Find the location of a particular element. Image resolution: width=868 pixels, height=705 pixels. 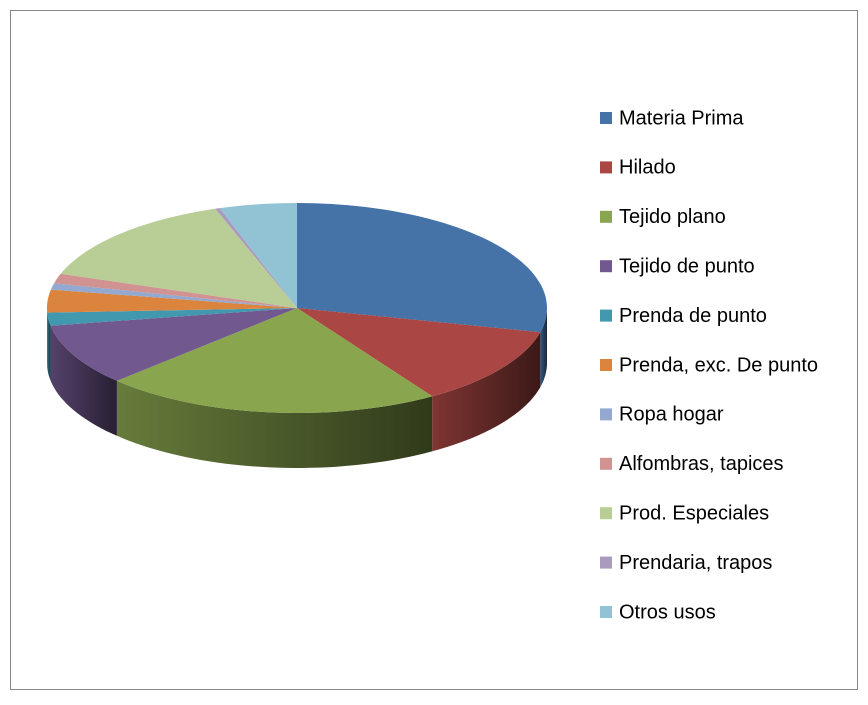

legend-label: Otros usos is located at coordinates (667, 612).